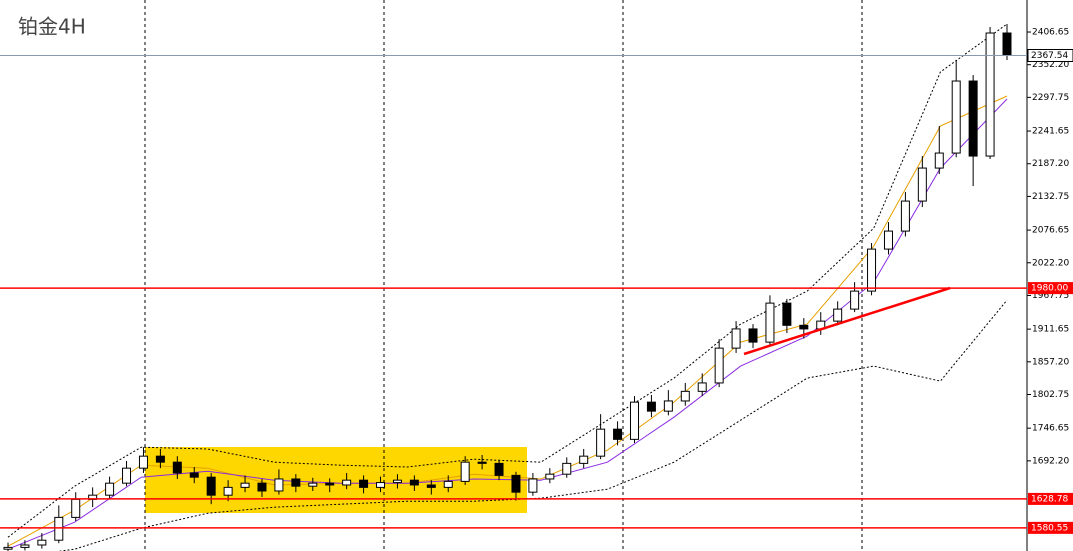 The width and height of the screenshot is (1073, 551). Describe the element at coordinates (1050, 330) in the screenshot. I see `y-tick-label: 1911.65` at that location.